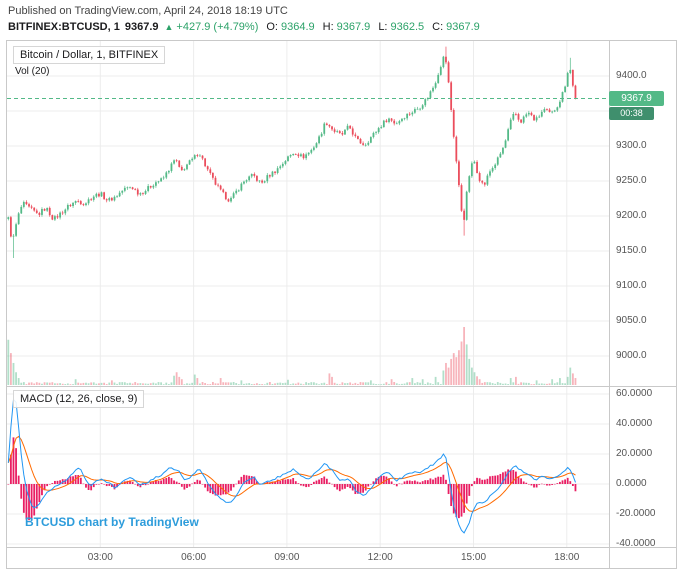 The height and width of the screenshot is (576, 681). What do you see at coordinates (631, 180) in the screenshot?
I see `price-axis-label: 9250.0` at bounding box center [631, 180].